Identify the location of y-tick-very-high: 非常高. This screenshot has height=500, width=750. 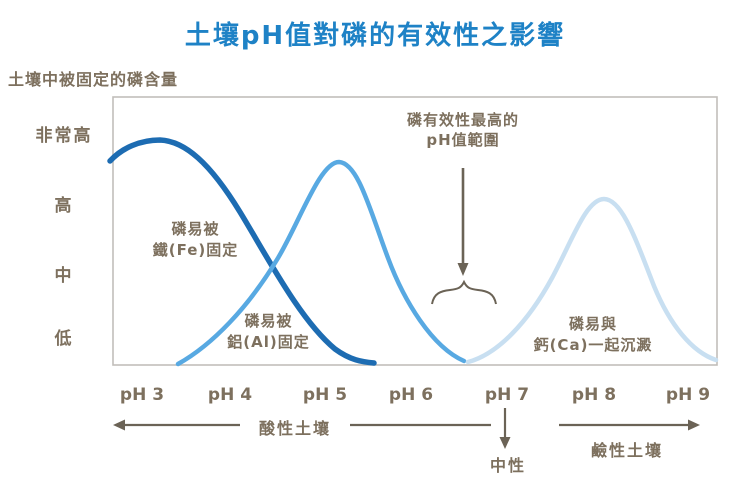
(64, 136).